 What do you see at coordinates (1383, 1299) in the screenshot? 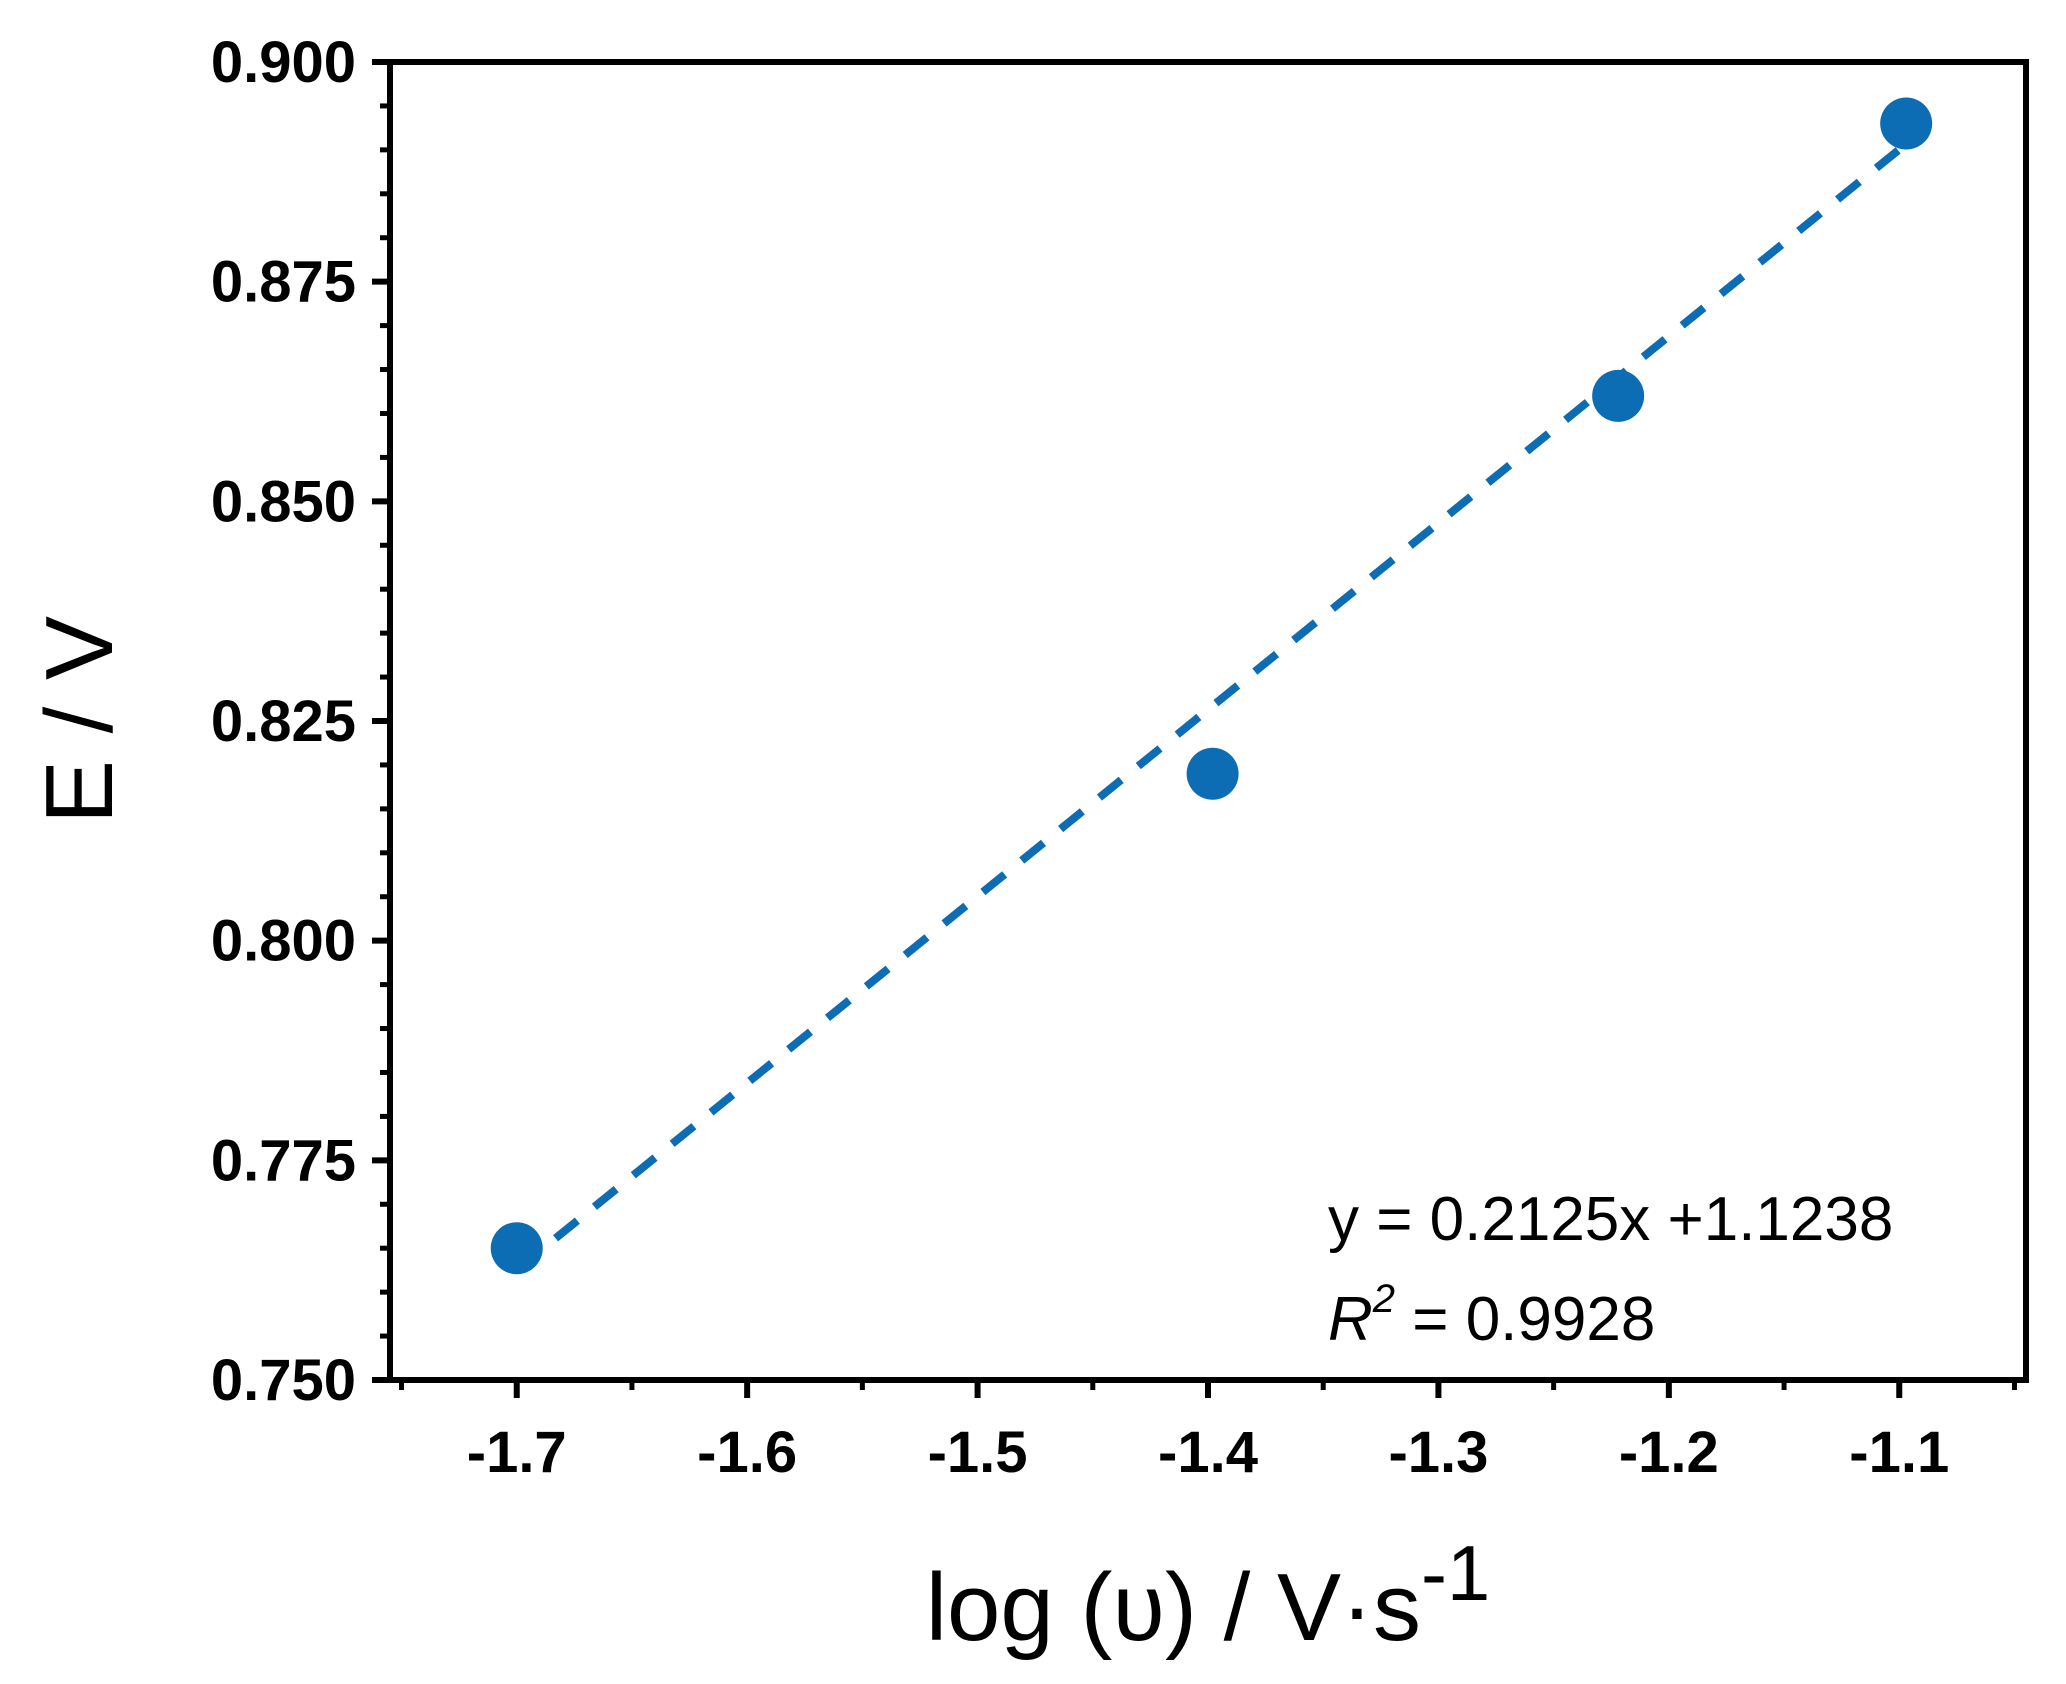
I see `r-squared-power: 2` at bounding box center [1383, 1299].